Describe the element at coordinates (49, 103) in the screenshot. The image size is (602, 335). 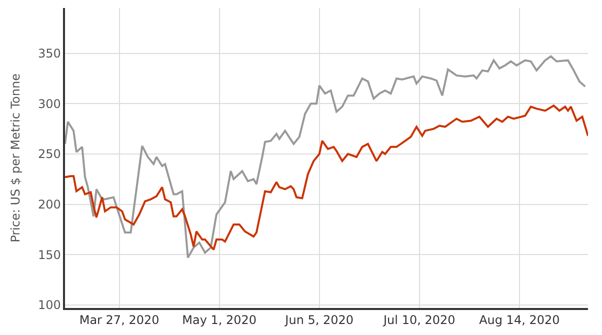
I see `y-tick-label: 300` at that location.